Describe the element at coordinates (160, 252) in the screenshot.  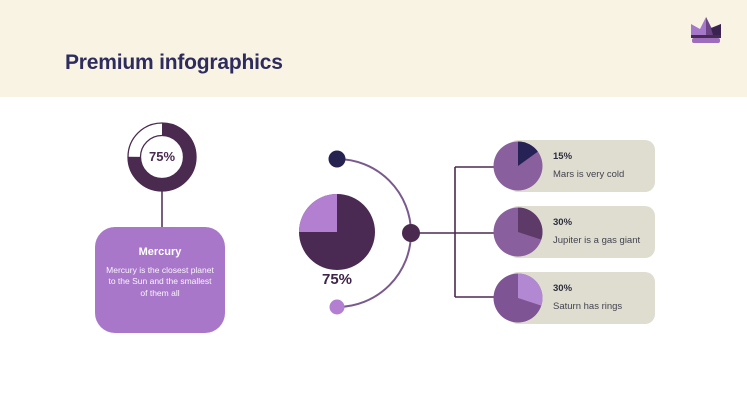
I see `mercury-card-title: Mercury` at that location.